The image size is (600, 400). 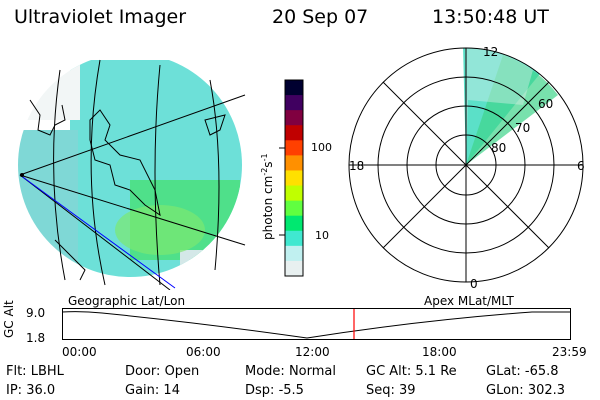 I want to click on colorbar-tick-10: 10, so click(x=322, y=235).